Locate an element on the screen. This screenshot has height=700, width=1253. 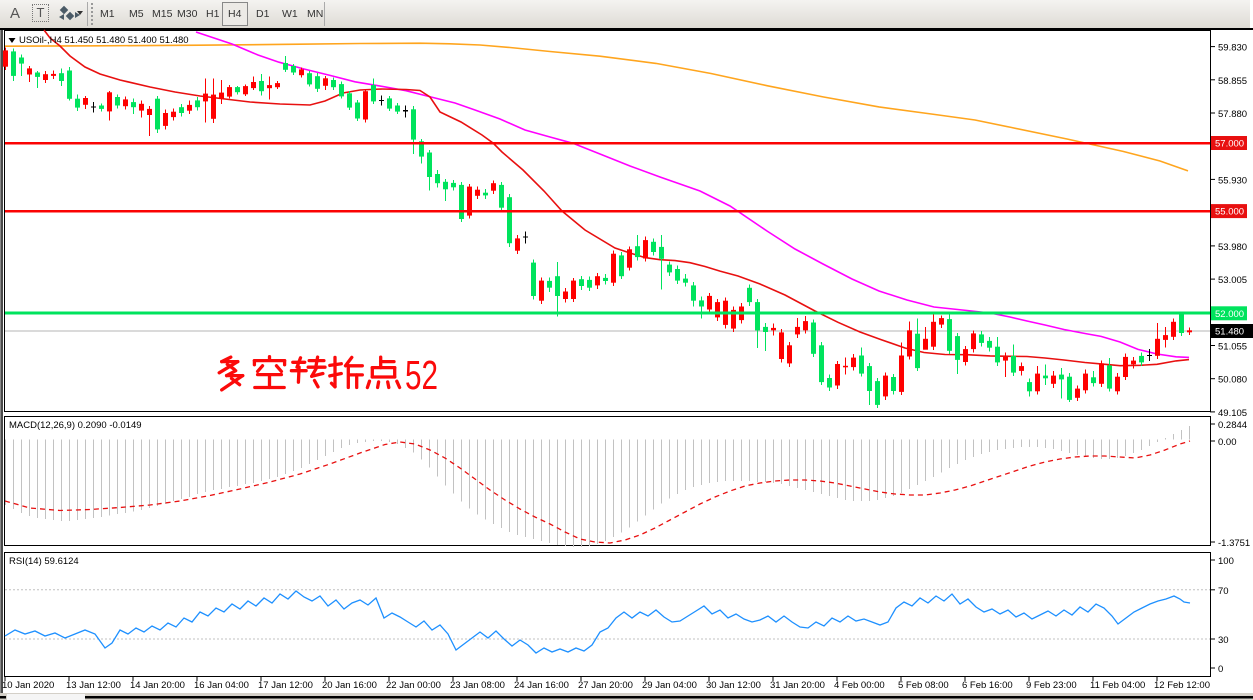
svg-text: 31 Jan 20:00 is located at coordinates (797, 685).